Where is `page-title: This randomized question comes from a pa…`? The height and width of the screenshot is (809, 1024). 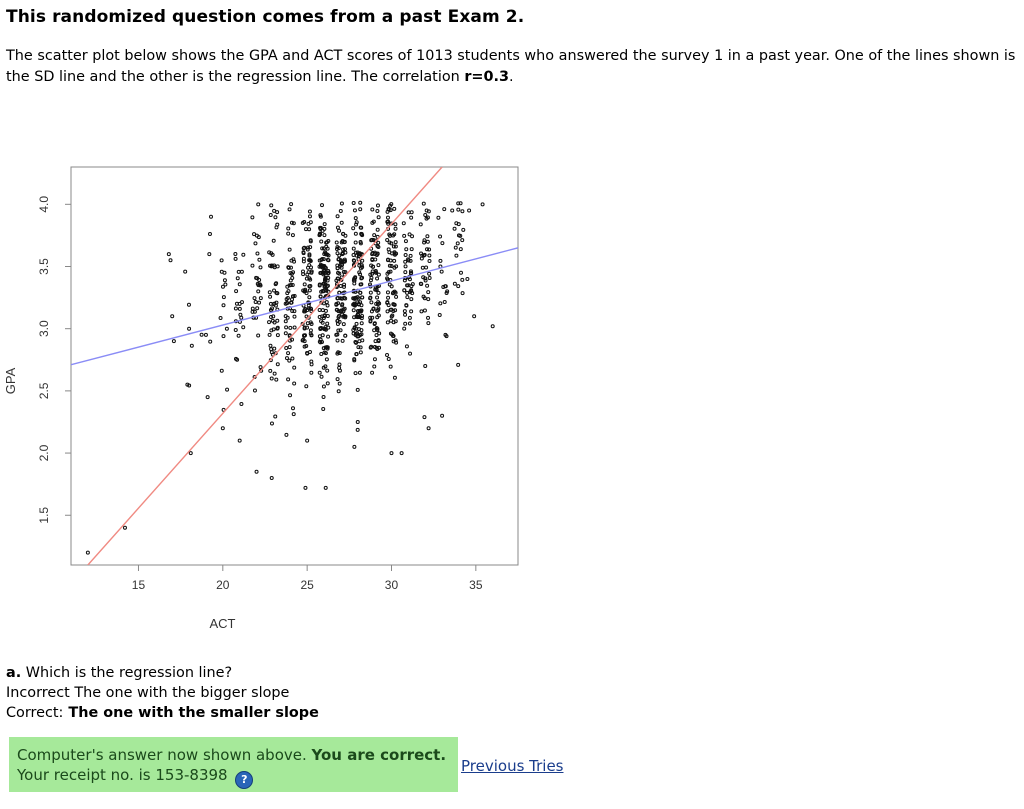
page-title: This randomized question comes from a pa… is located at coordinates (265, 17).